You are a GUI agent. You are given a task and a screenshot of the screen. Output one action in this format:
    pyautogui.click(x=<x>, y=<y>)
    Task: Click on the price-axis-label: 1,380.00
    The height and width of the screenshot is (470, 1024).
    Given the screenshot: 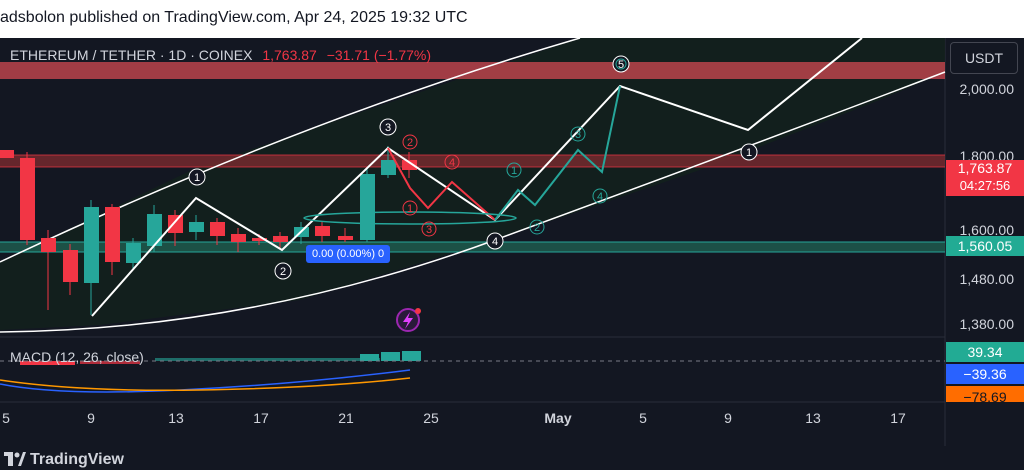 What is the action you would take?
    pyautogui.click(x=987, y=324)
    